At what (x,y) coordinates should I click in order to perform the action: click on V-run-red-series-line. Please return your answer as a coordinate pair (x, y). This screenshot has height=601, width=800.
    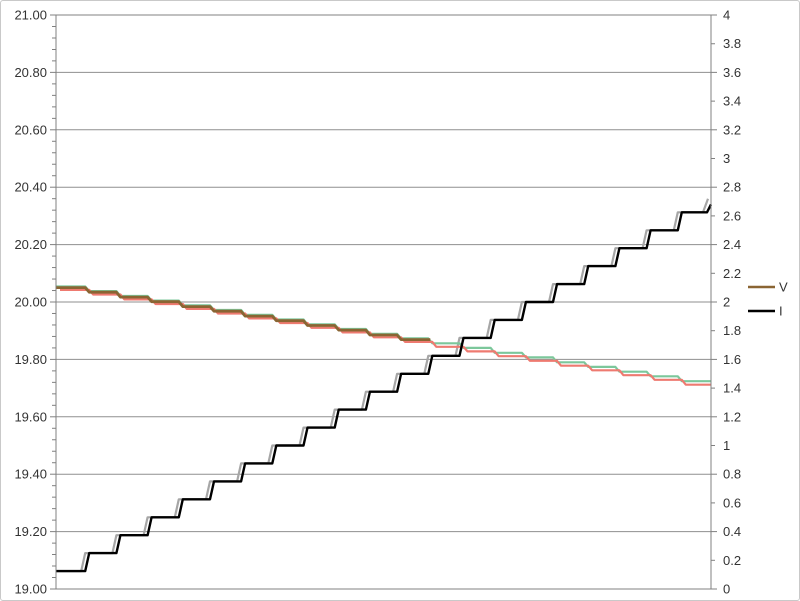
    Looking at the image, I should click on (385, 337).